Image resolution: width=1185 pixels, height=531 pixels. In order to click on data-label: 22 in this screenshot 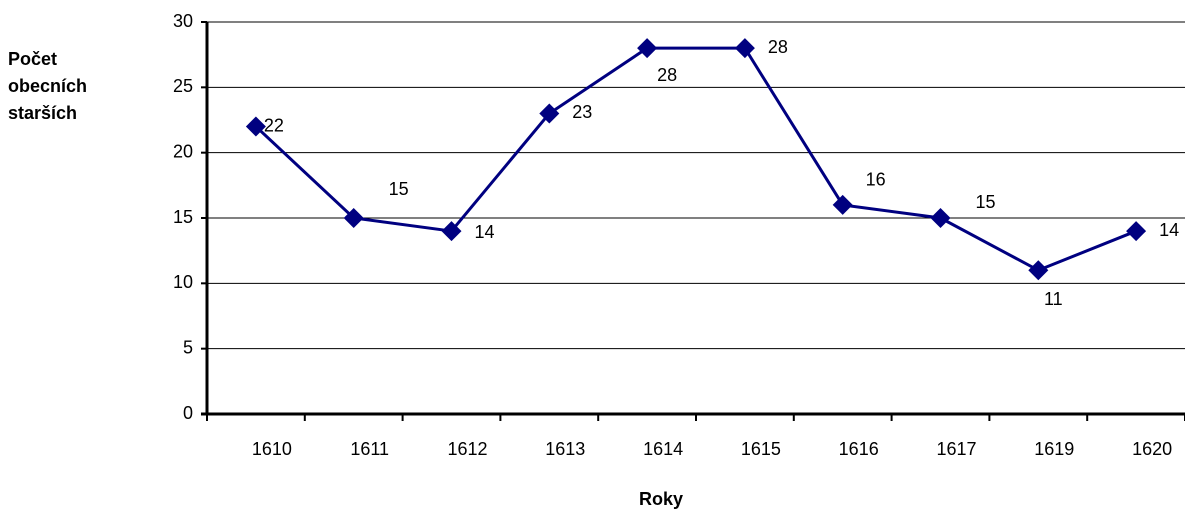, I will do `click(274, 125)`.